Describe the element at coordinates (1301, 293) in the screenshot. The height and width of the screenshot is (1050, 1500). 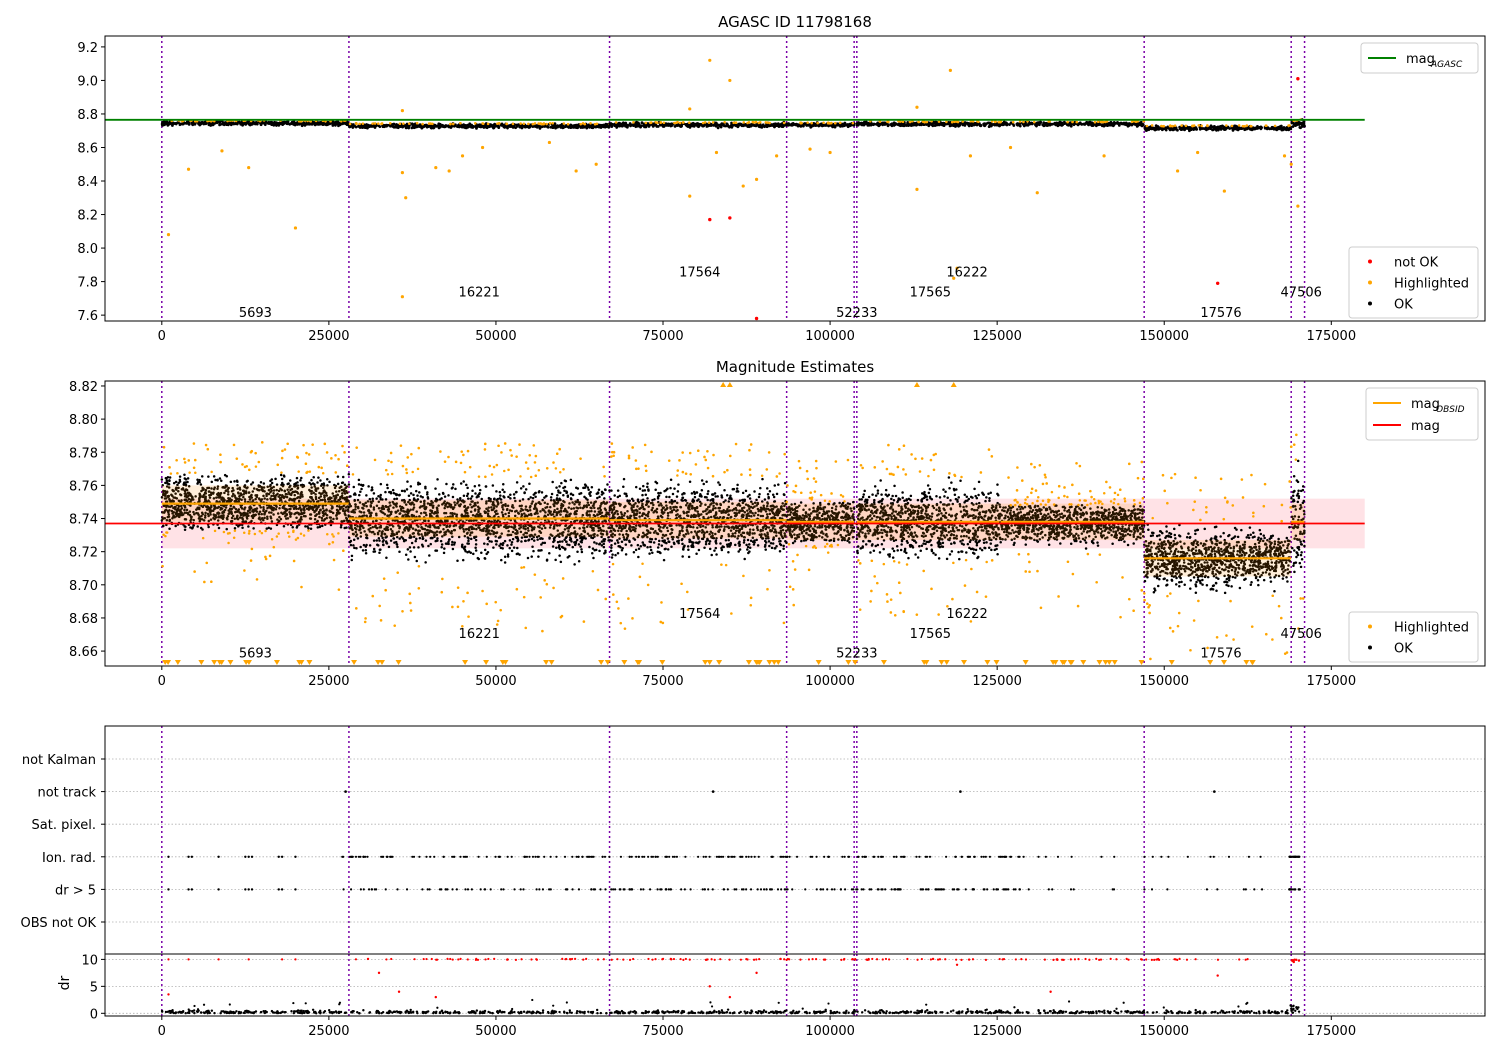
I see `obsid-label: 47506` at that location.